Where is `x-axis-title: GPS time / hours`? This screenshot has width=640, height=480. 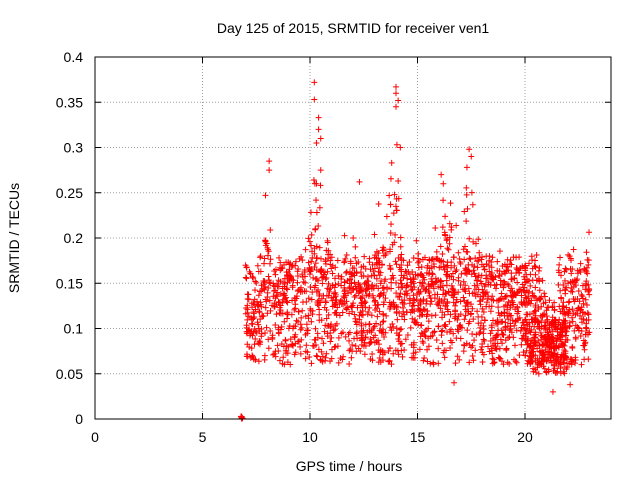
x-axis-title: GPS time / hours is located at coordinates (349, 466).